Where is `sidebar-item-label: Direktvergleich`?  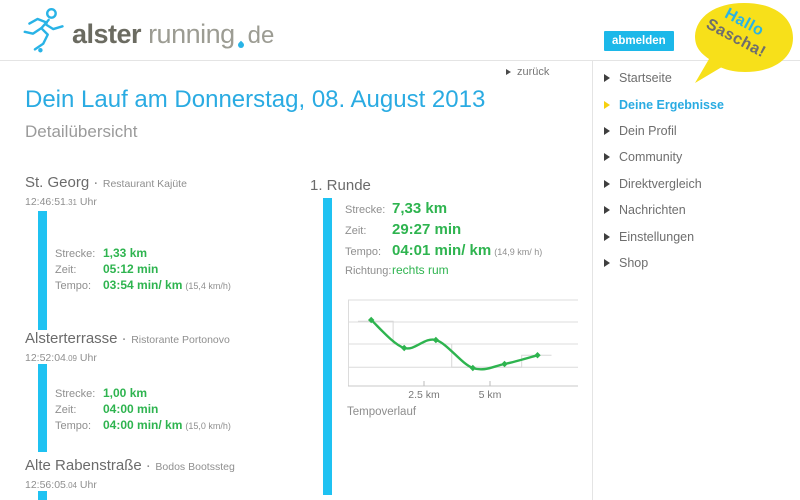 sidebar-item-label: Direktvergleich is located at coordinates (660, 183).